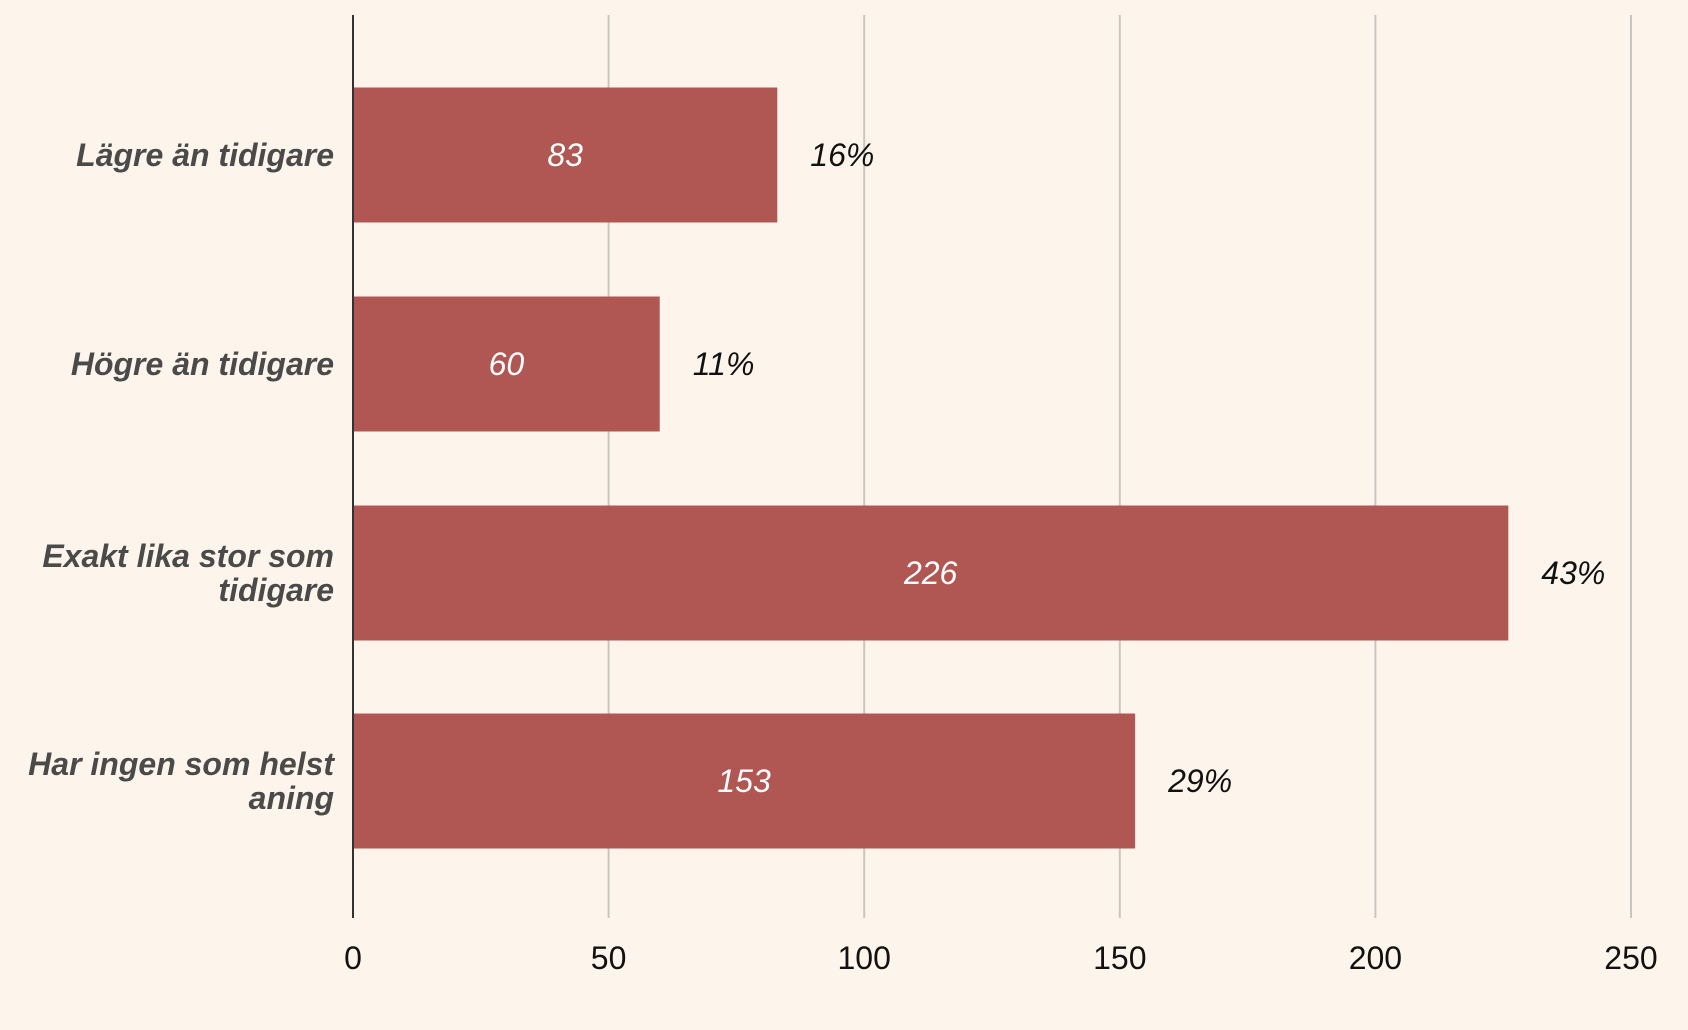 The width and height of the screenshot is (1688, 1030). I want to click on value-label-2: 60, so click(507, 364).